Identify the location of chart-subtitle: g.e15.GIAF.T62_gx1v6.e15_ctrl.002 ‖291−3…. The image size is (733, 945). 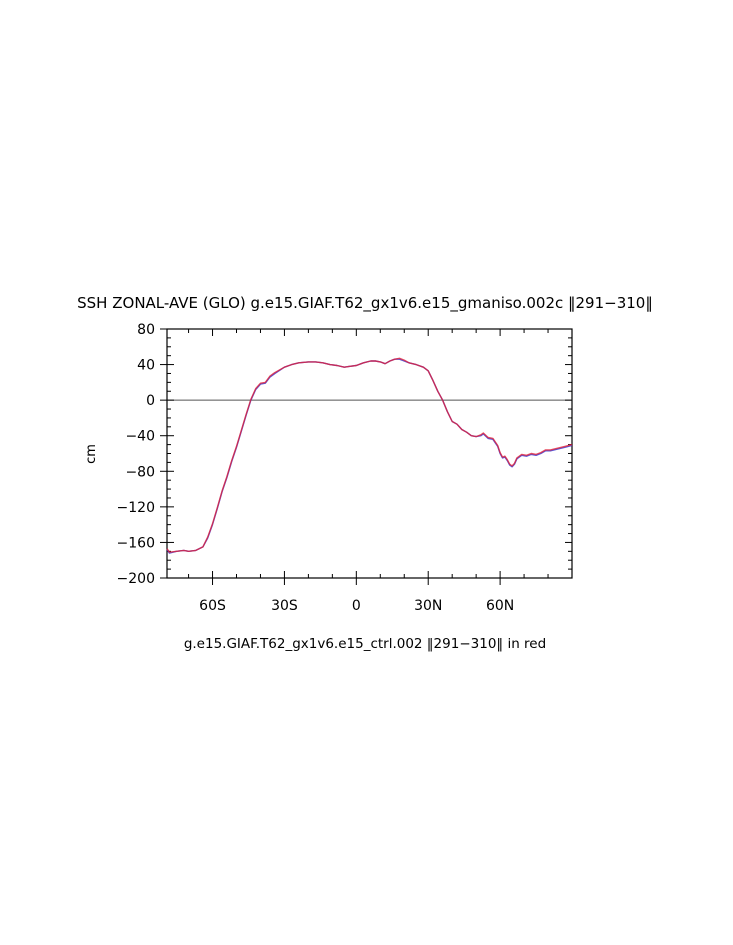
(365, 644).